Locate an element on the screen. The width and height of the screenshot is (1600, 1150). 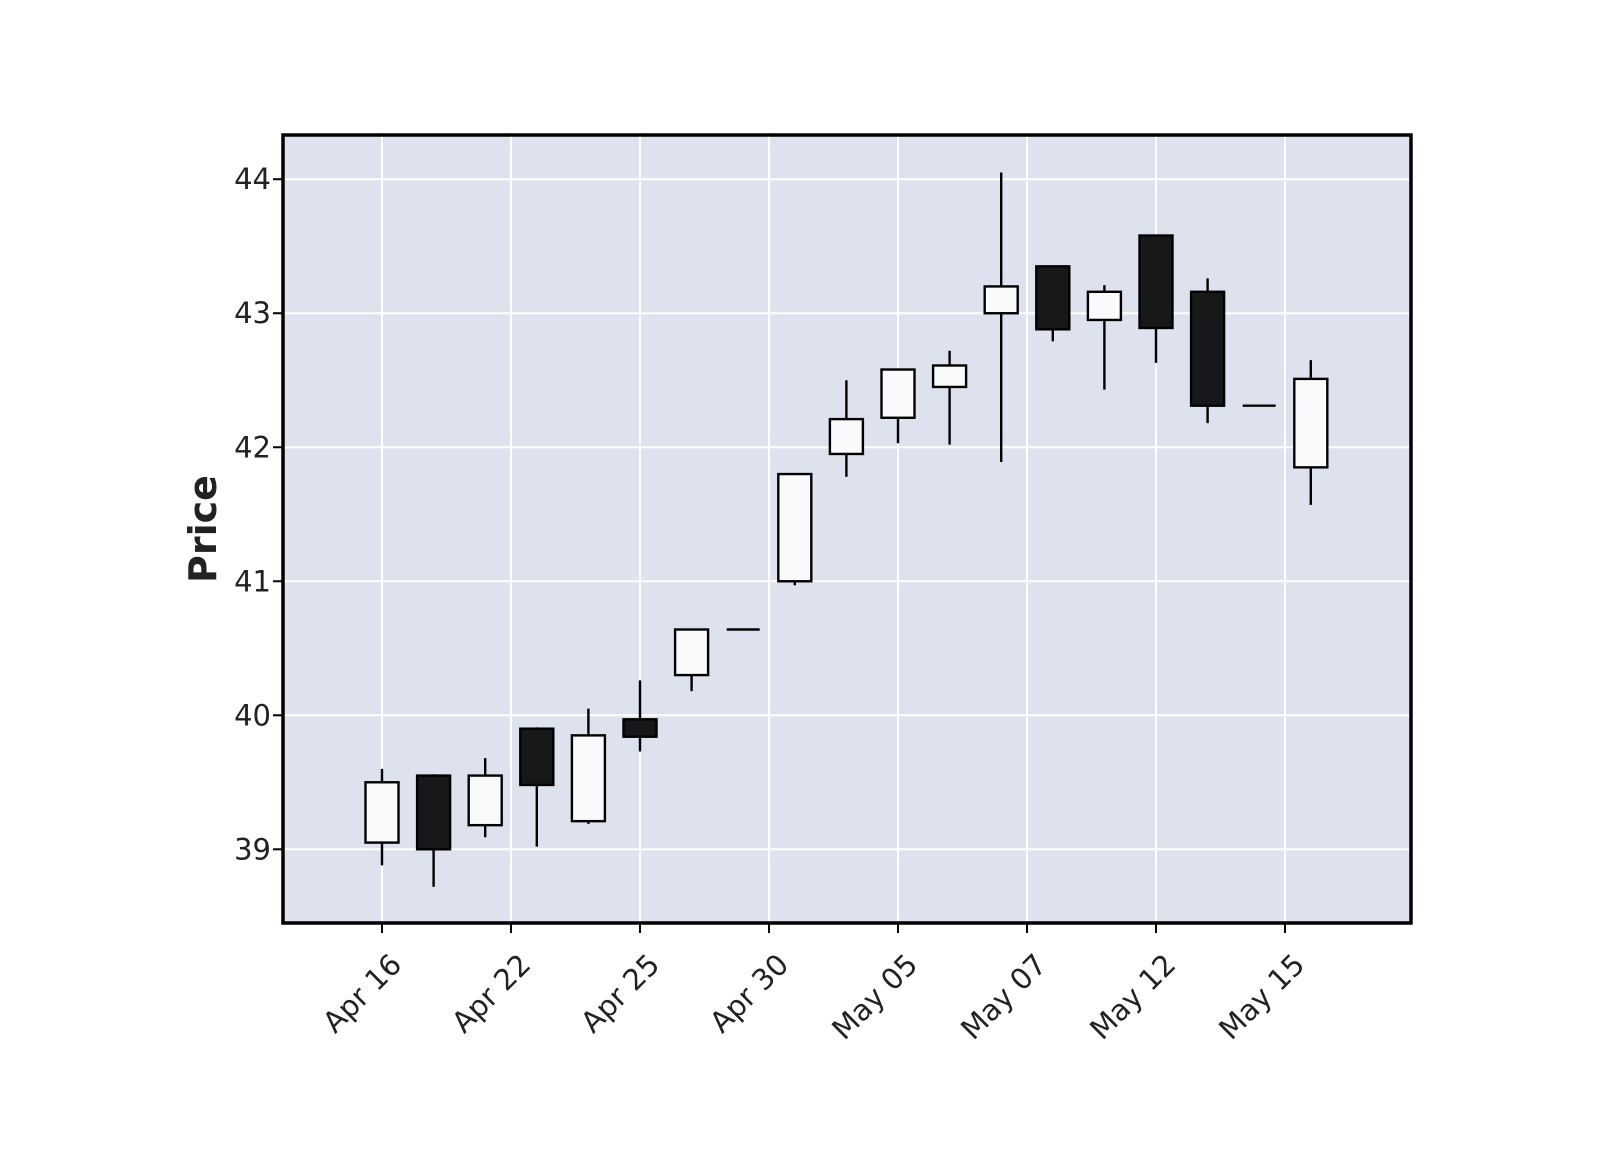
x-tick-label: Apr 16 is located at coordinates (362, 993).